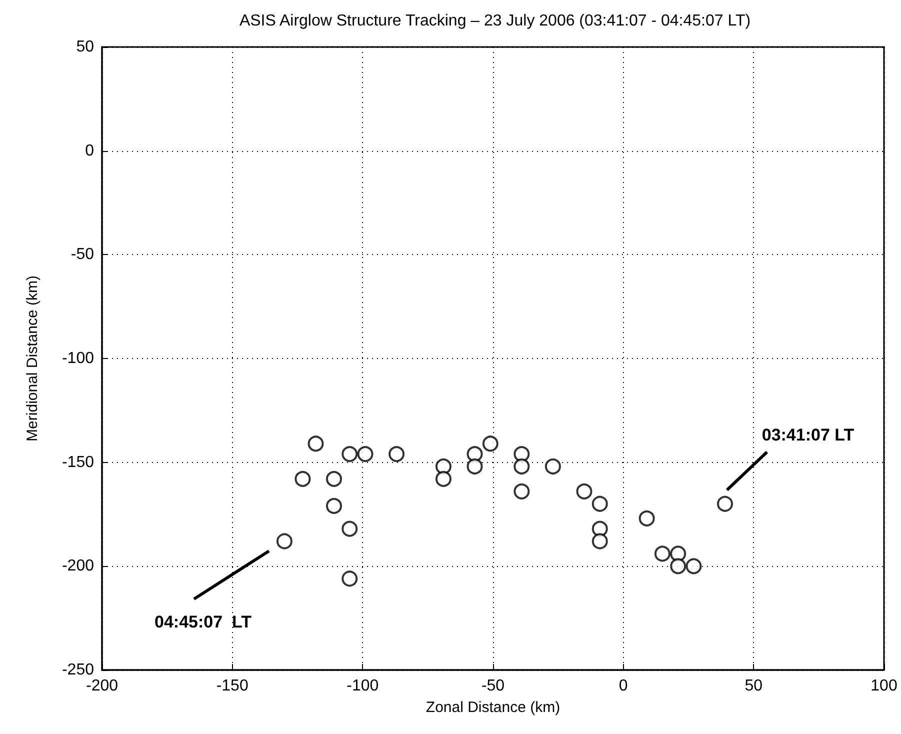 Image resolution: width=901 pixels, height=734 pixels. I want to click on y-tick-label: -100, so click(78, 358).